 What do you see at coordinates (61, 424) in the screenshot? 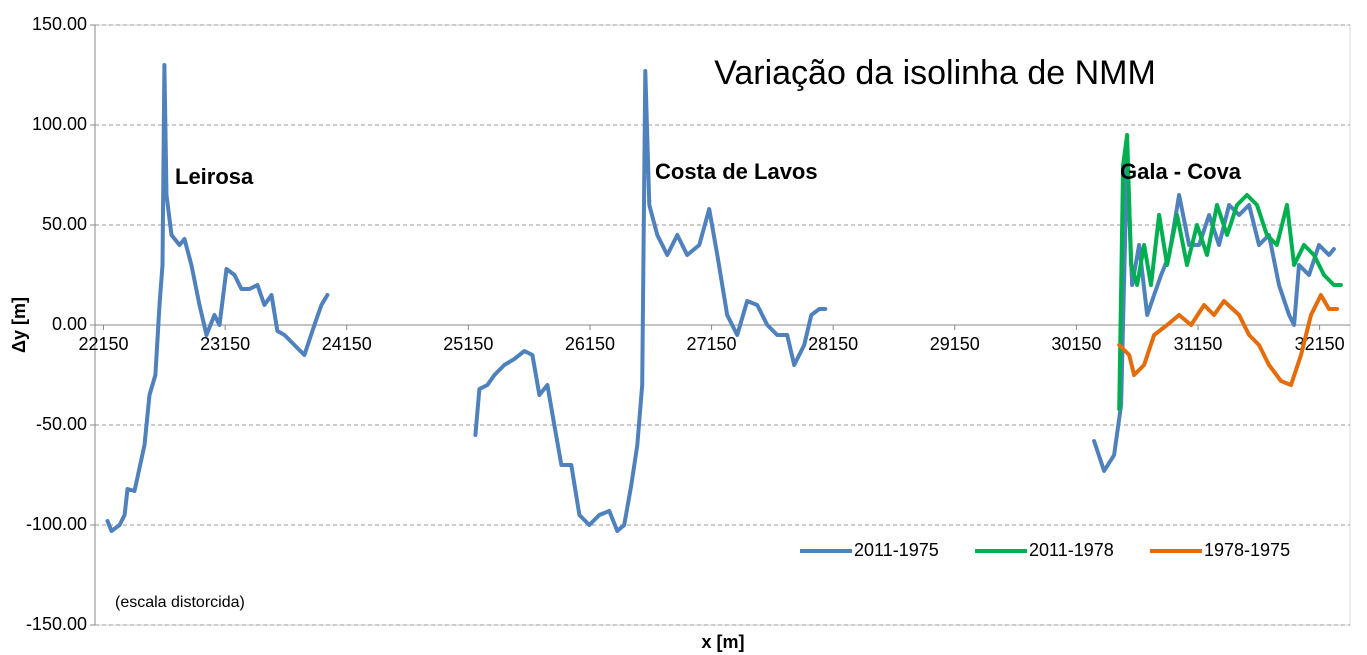
I see `y-tick-label: -50.00` at bounding box center [61, 424].